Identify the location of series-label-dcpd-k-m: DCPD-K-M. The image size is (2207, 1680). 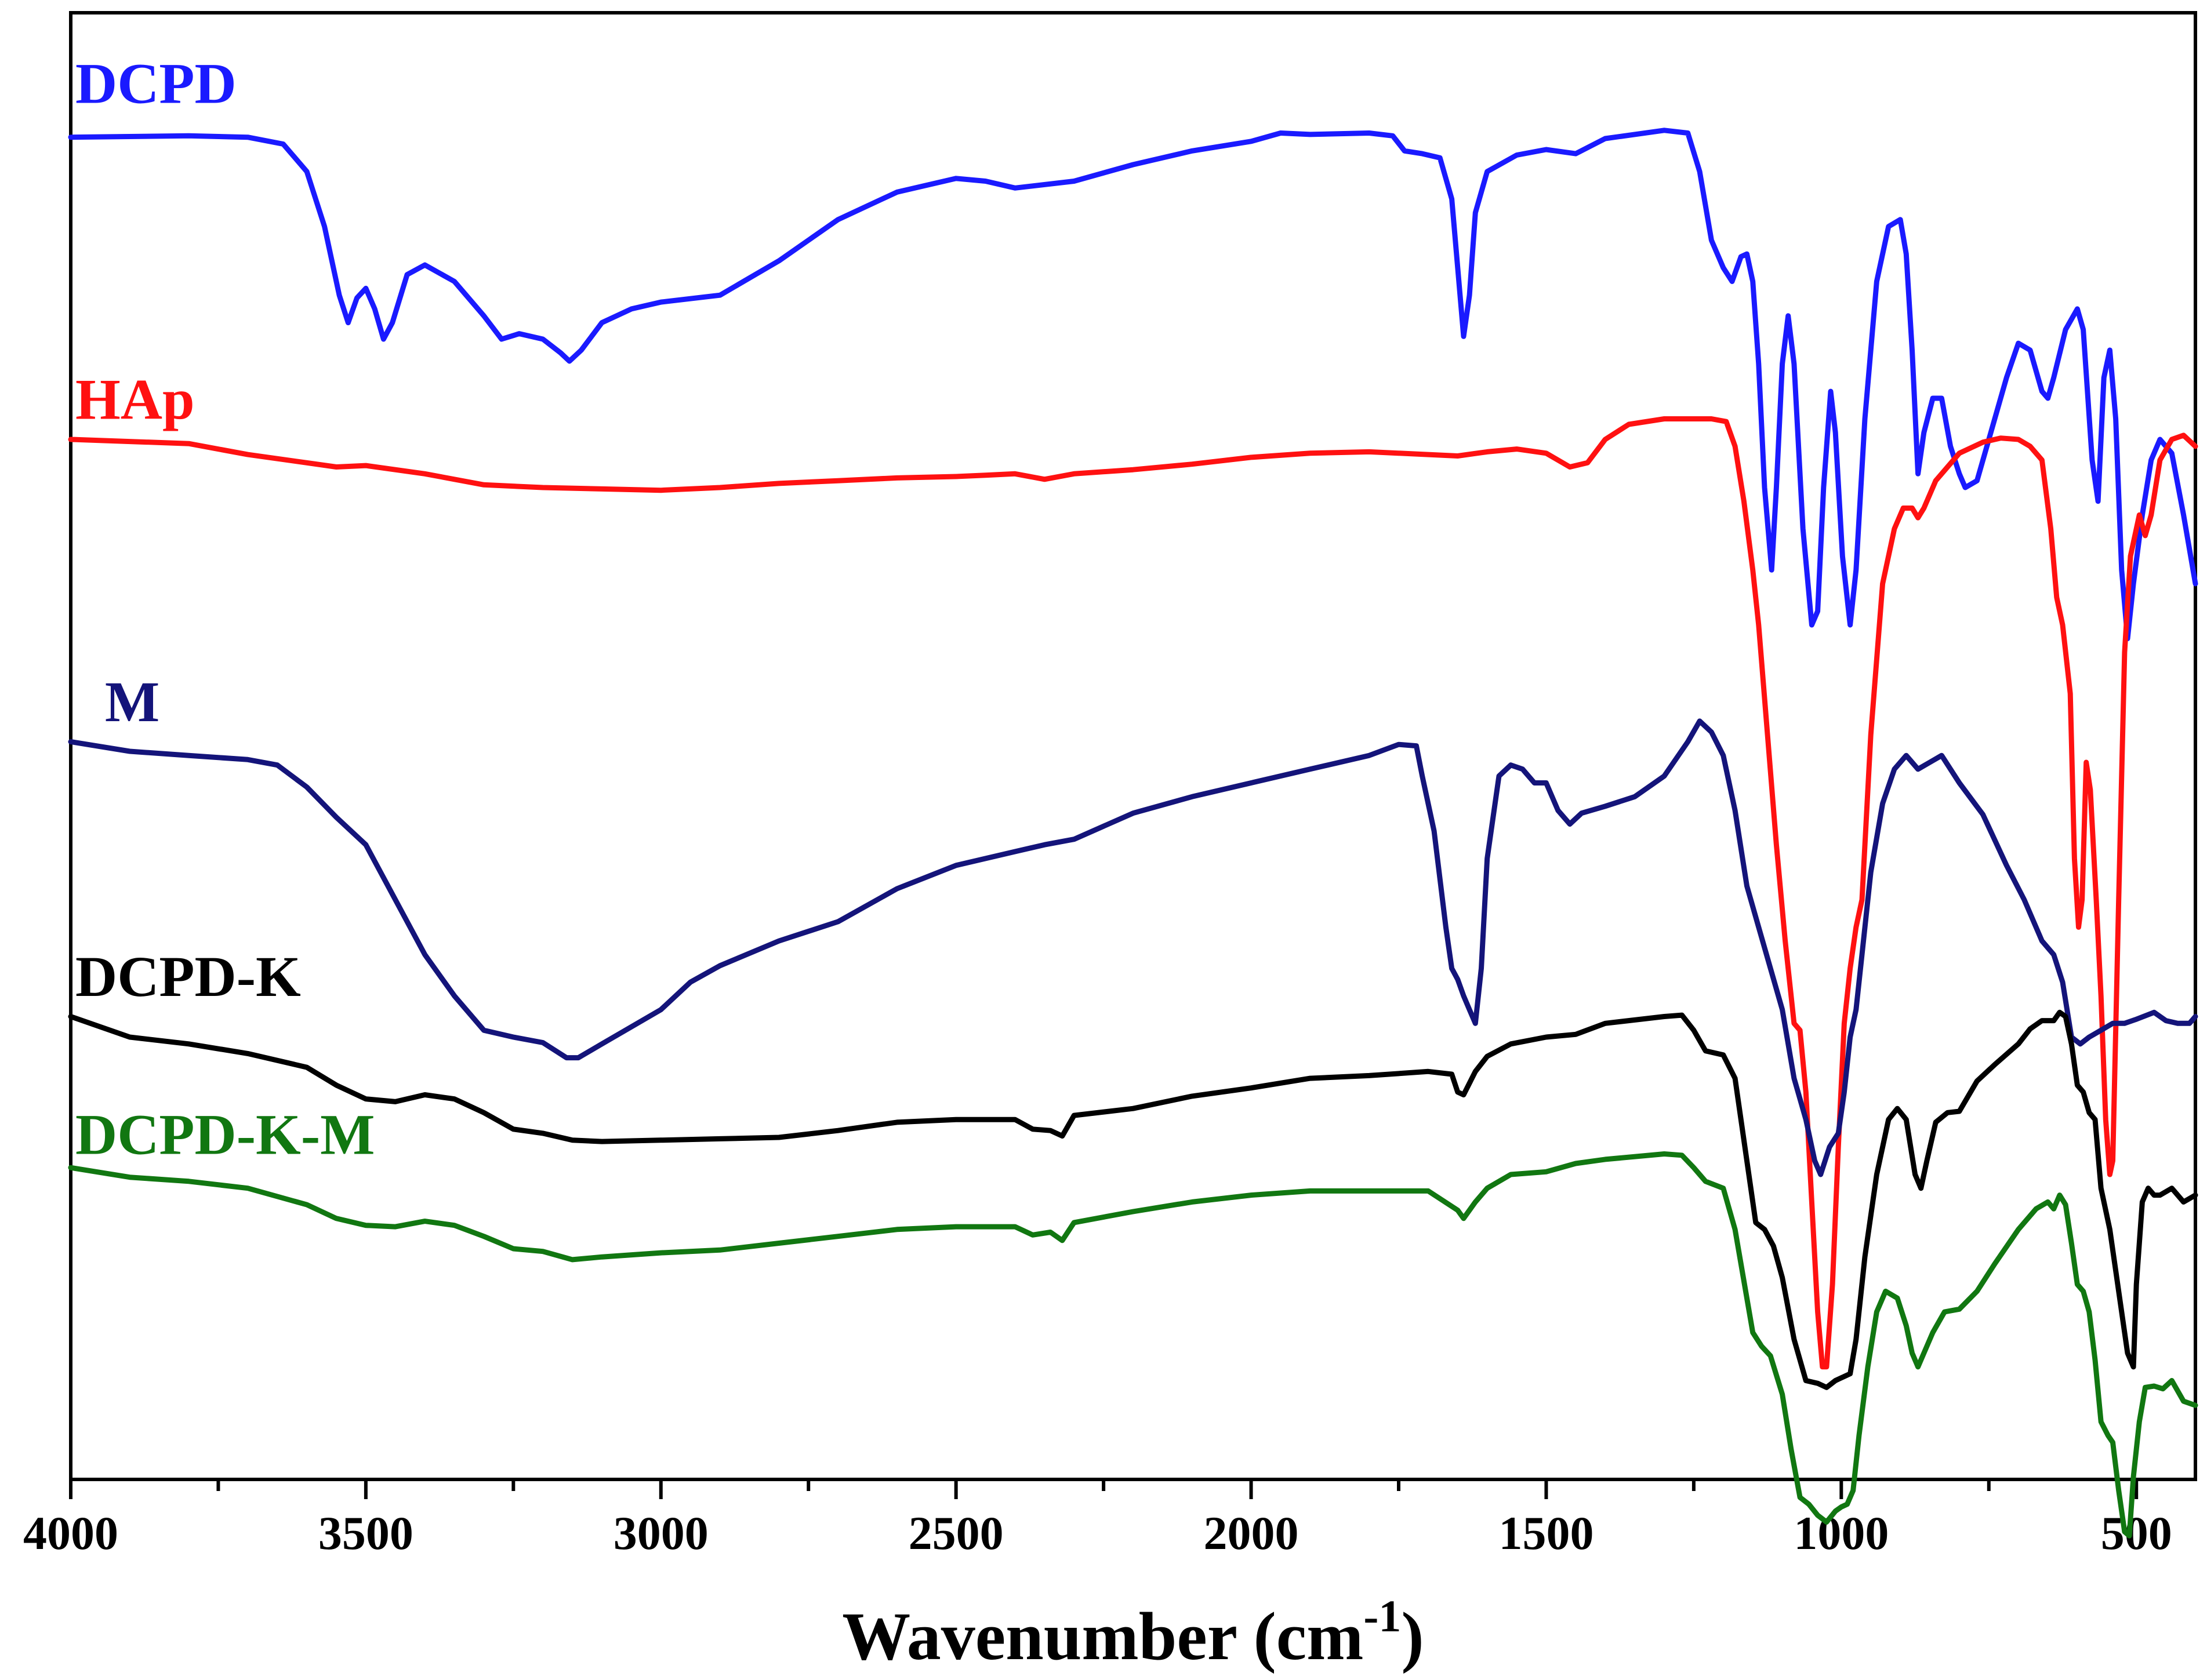
(225, 1134).